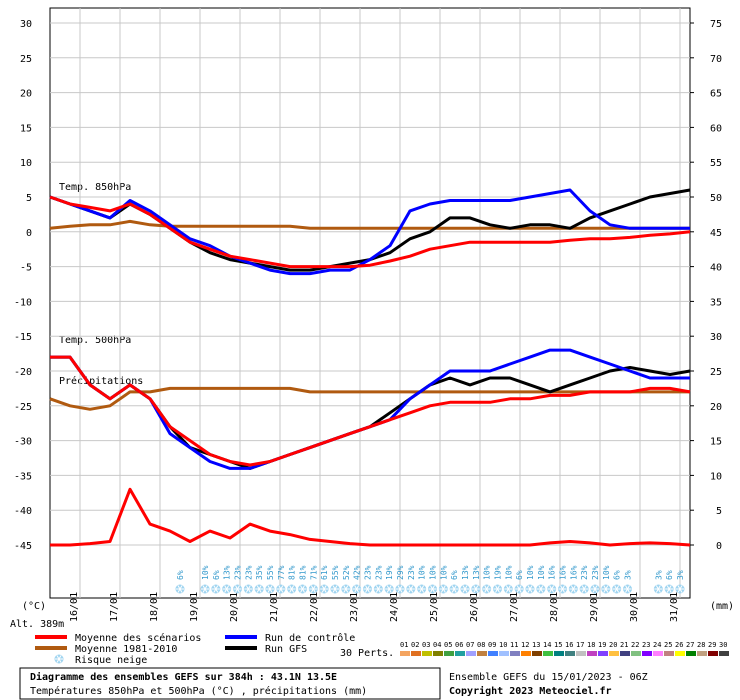  Describe the element at coordinates (573, 572) in the screenshot. I see `snow-risk-label: 16%` at that location.